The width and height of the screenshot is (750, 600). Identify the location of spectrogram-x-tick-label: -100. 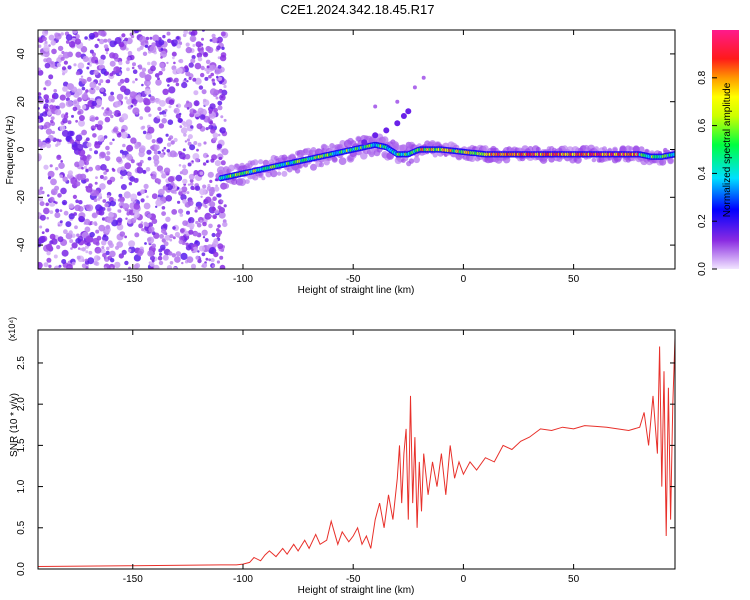
(243, 279).